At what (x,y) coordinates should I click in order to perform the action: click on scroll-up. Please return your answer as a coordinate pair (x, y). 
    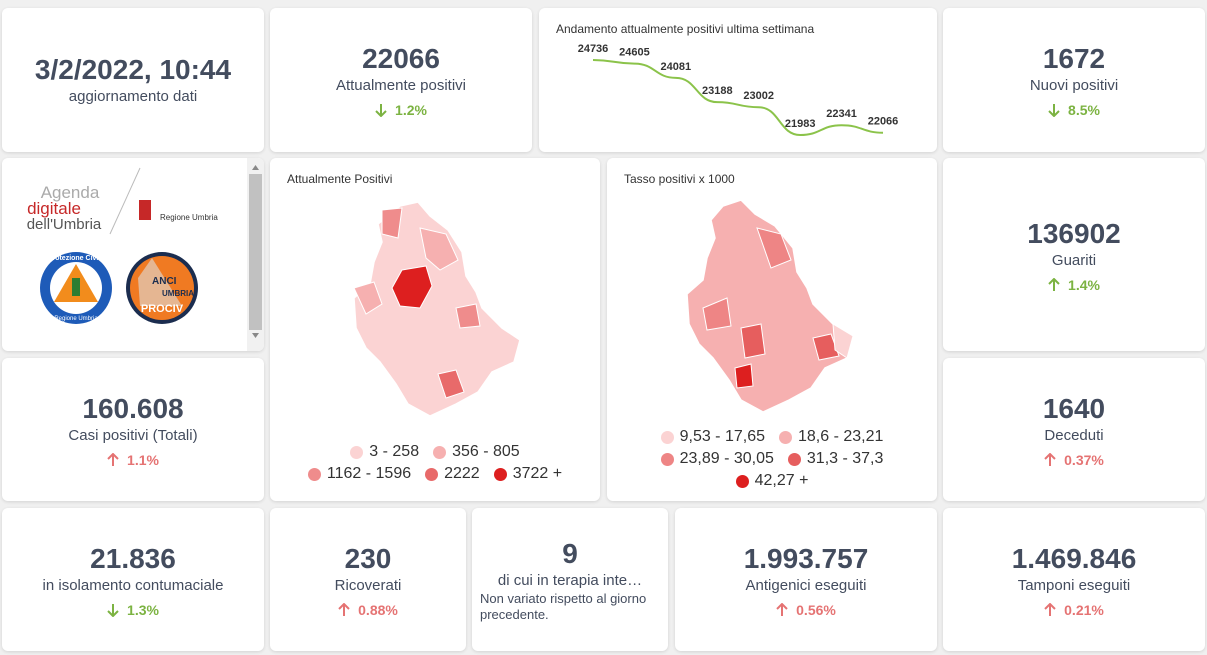
    Looking at the image, I should click on (255, 167).